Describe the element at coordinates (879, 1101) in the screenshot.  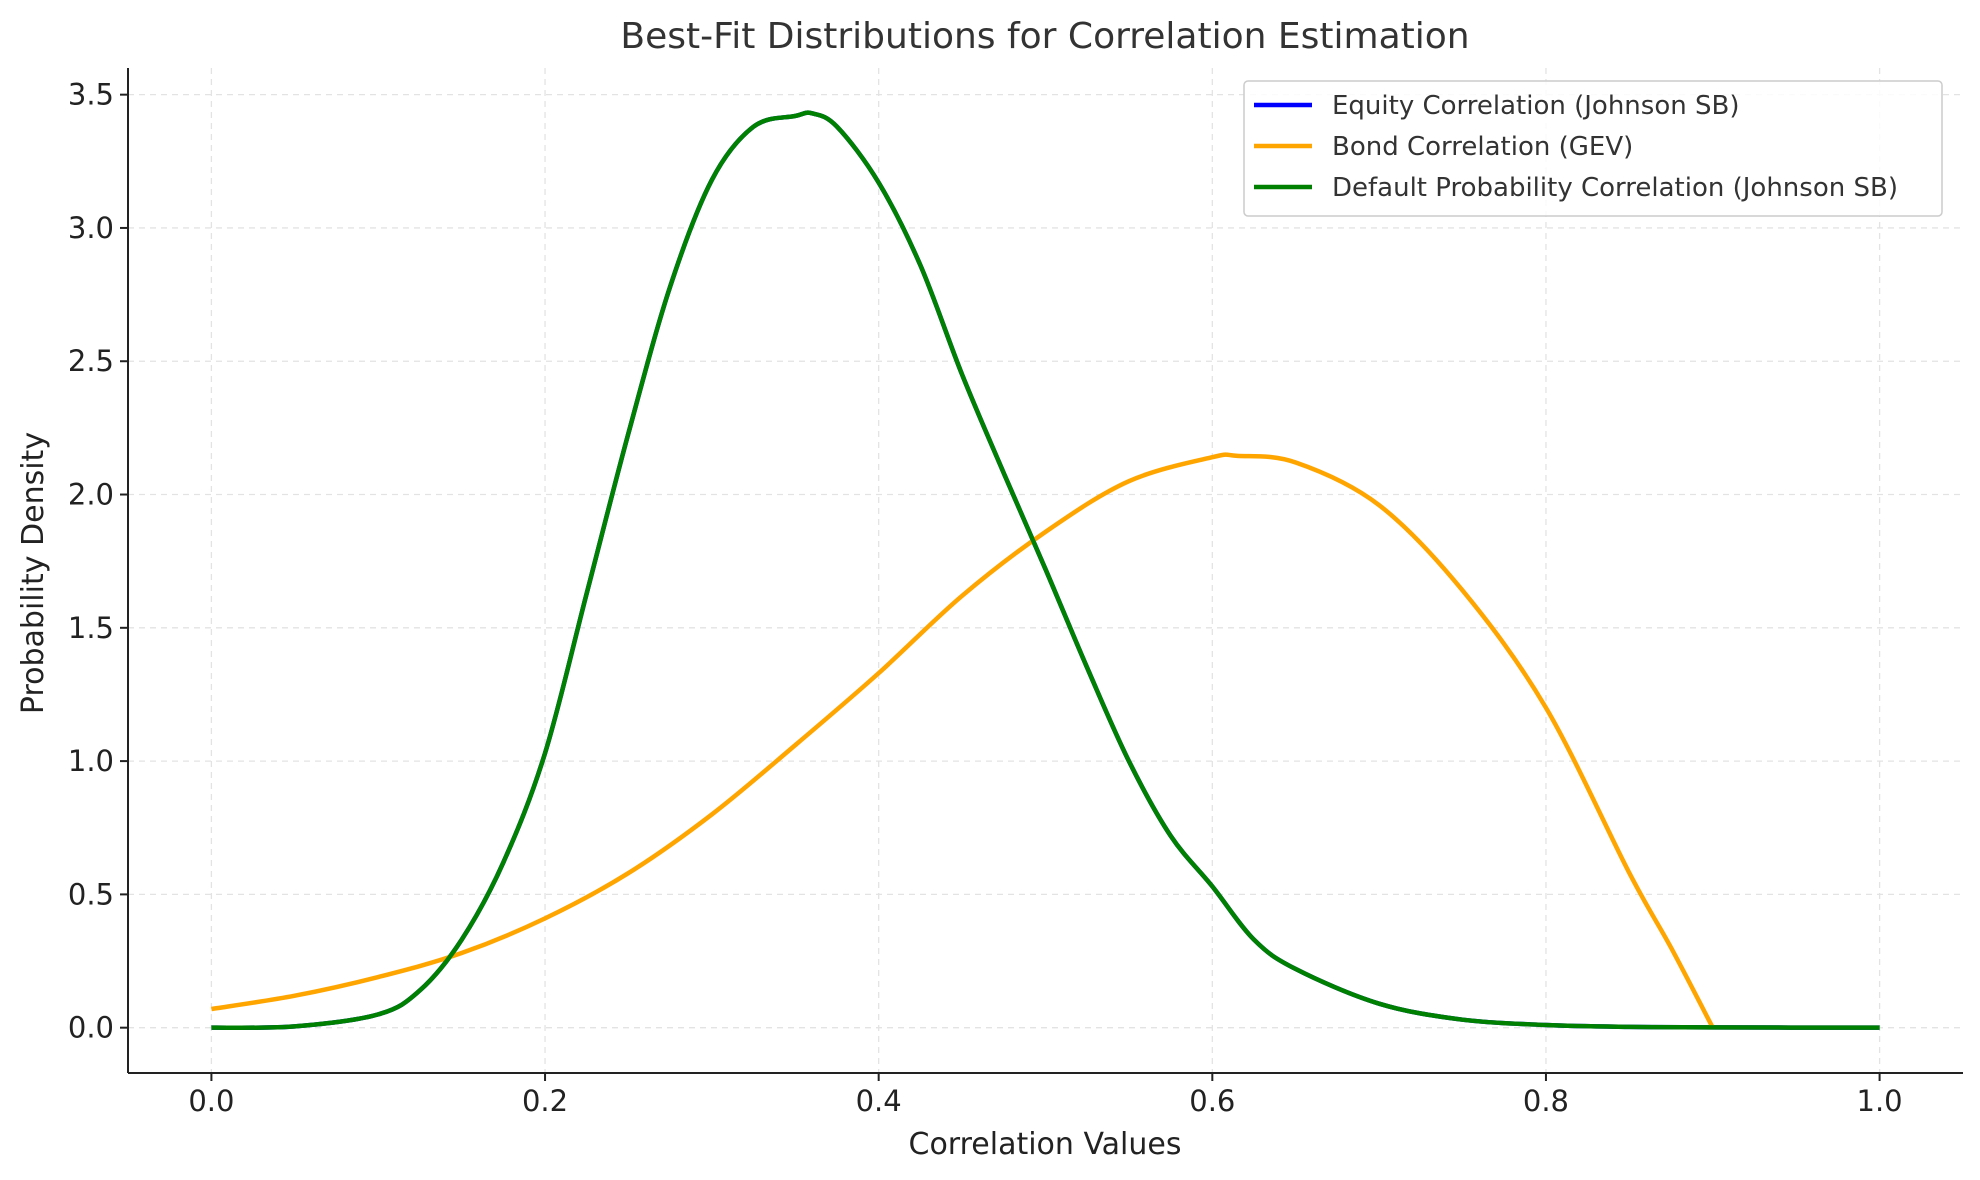
I see `x-tick-label: 0.4` at that location.